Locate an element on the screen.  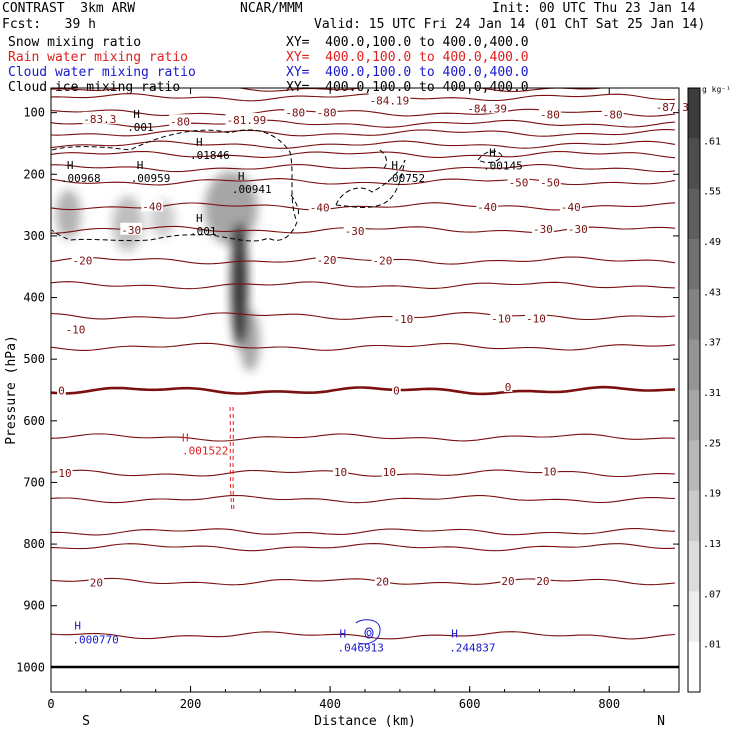
x-tick-label: 800 is located at coordinates (609, 704).